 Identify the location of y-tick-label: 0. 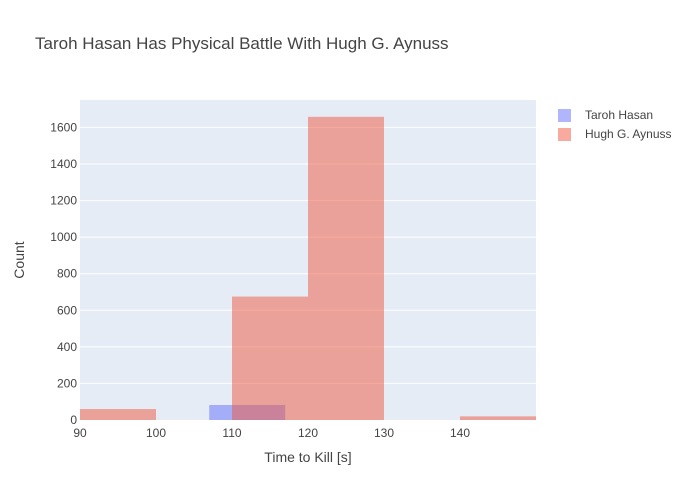
(73, 420).